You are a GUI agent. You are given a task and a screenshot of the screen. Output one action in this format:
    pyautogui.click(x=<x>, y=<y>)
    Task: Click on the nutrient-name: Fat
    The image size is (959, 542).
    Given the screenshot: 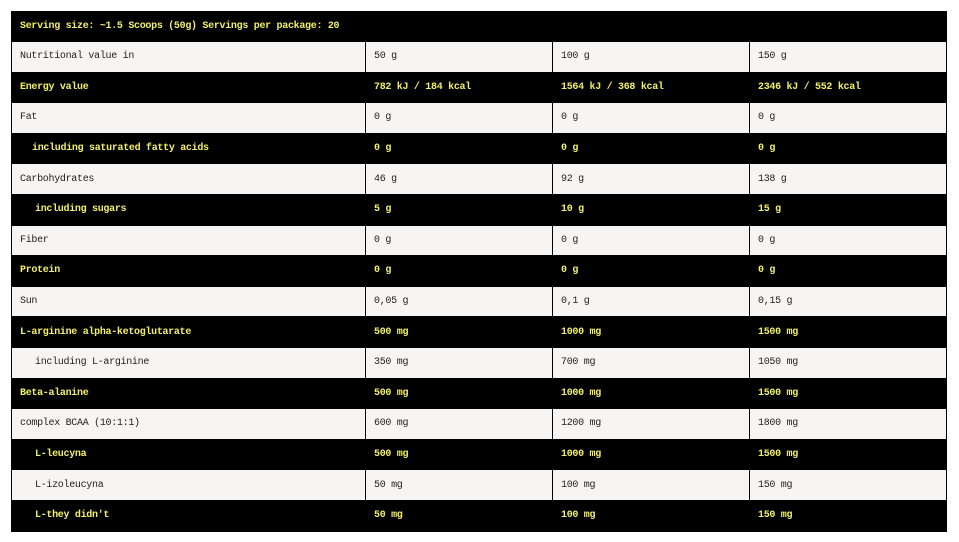 What is the action you would take?
    pyautogui.click(x=29, y=118)
    